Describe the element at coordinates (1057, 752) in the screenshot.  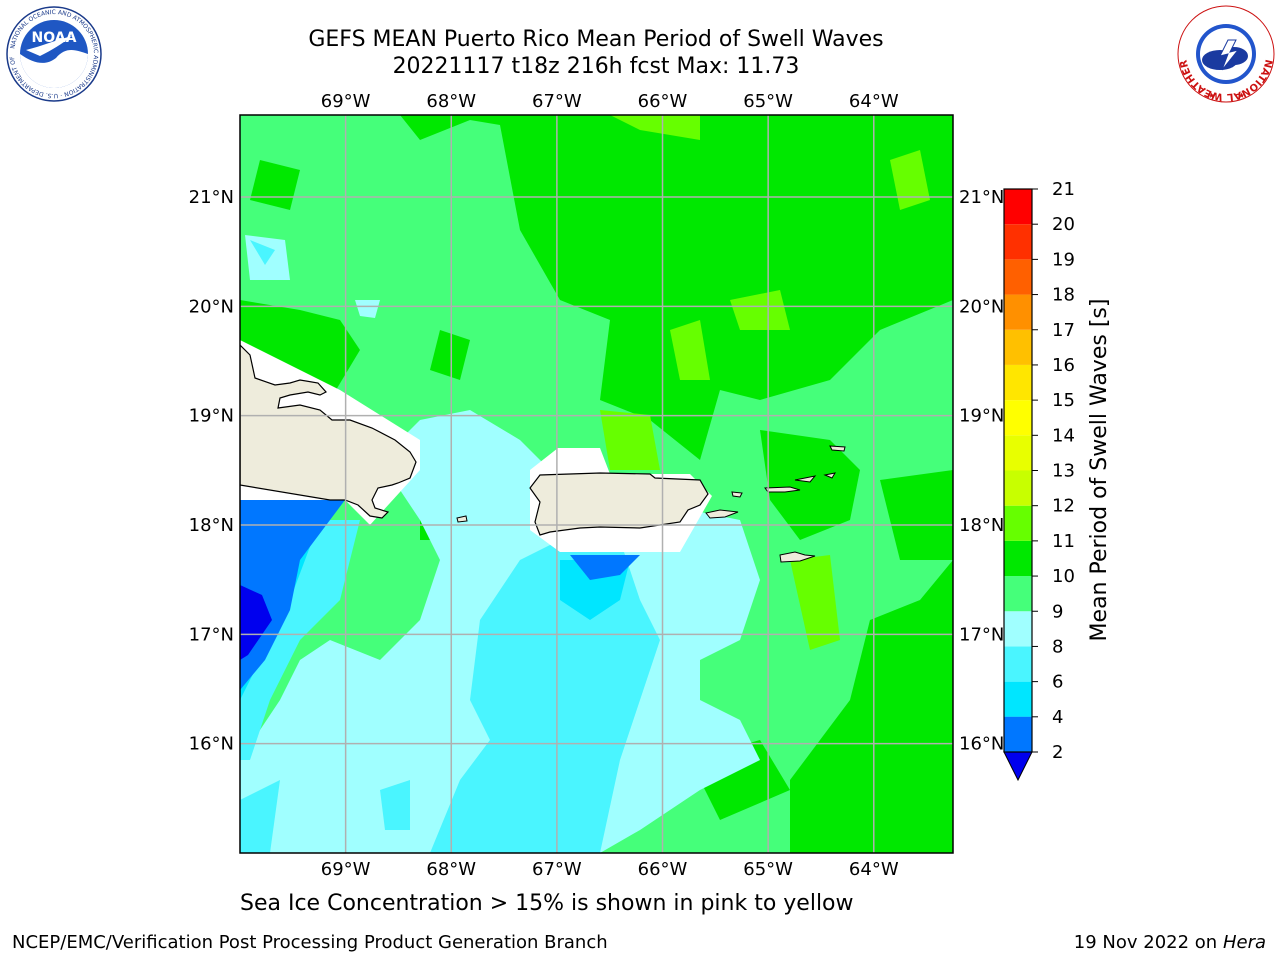
I see `colorbar-tick-label: 2` at that location.